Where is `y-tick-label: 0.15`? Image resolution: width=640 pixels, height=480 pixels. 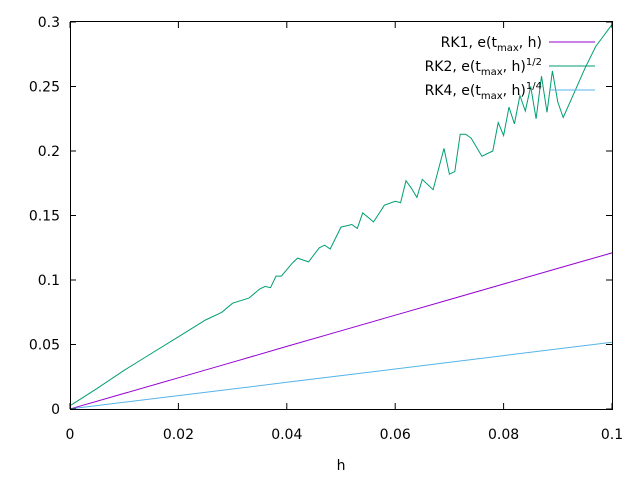
y-tick-label: 0.15 is located at coordinates (44, 217).